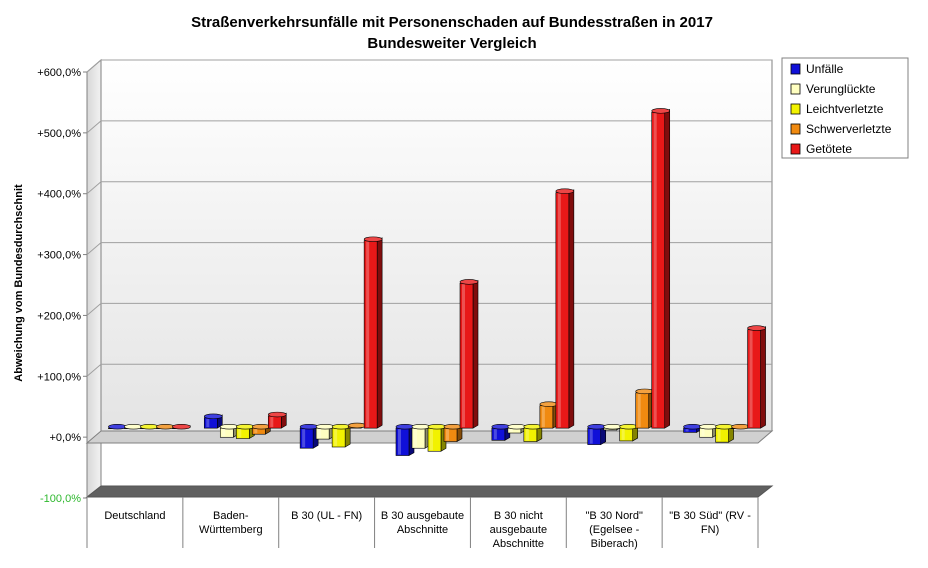 This screenshot has height=568, width=928. What do you see at coordinates (710, 516) in the screenshot?
I see `category-label-line: "B 30 Süd" (RV -` at bounding box center [710, 516].